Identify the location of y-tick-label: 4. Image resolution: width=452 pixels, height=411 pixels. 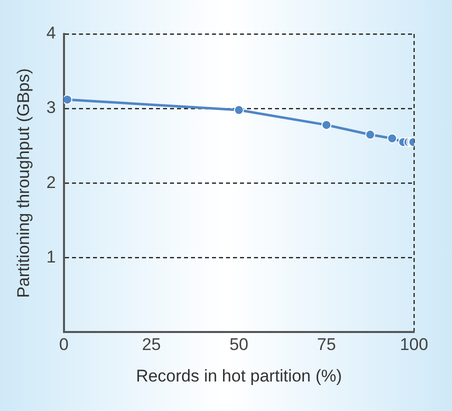
(51, 33).